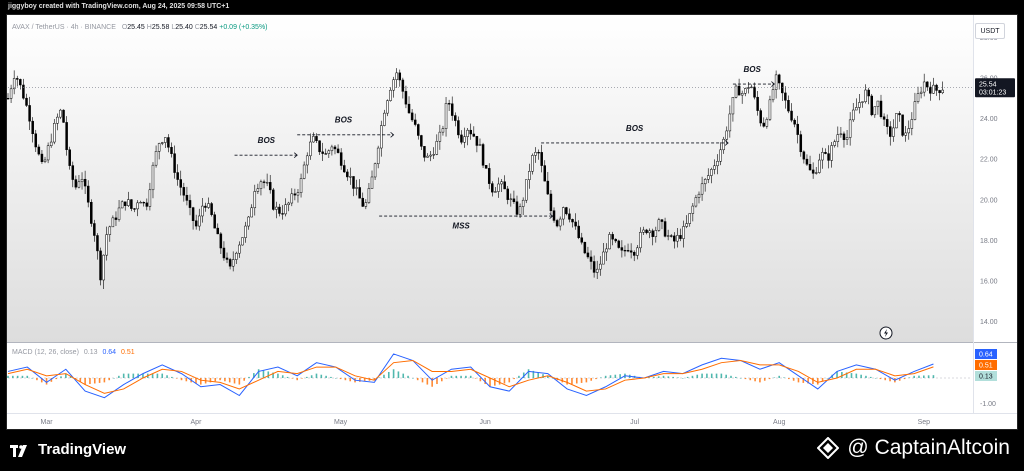 The height and width of the screenshot is (471, 1024). Describe the element at coordinates (486, 422) in the screenshot. I see `time-axis: Mar Apr May Jun Jul Aug Sep` at that location.